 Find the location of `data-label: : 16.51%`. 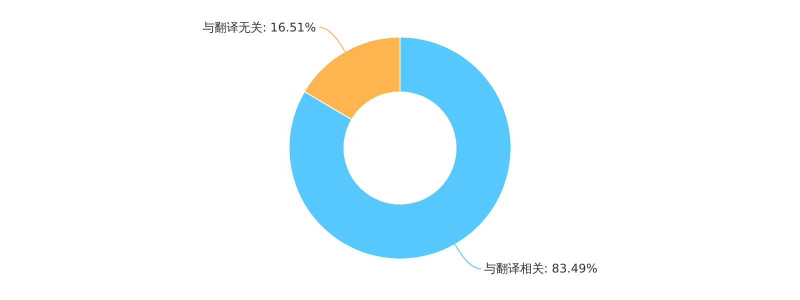

data-label: : 16.51% is located at coordinates (289, 27).